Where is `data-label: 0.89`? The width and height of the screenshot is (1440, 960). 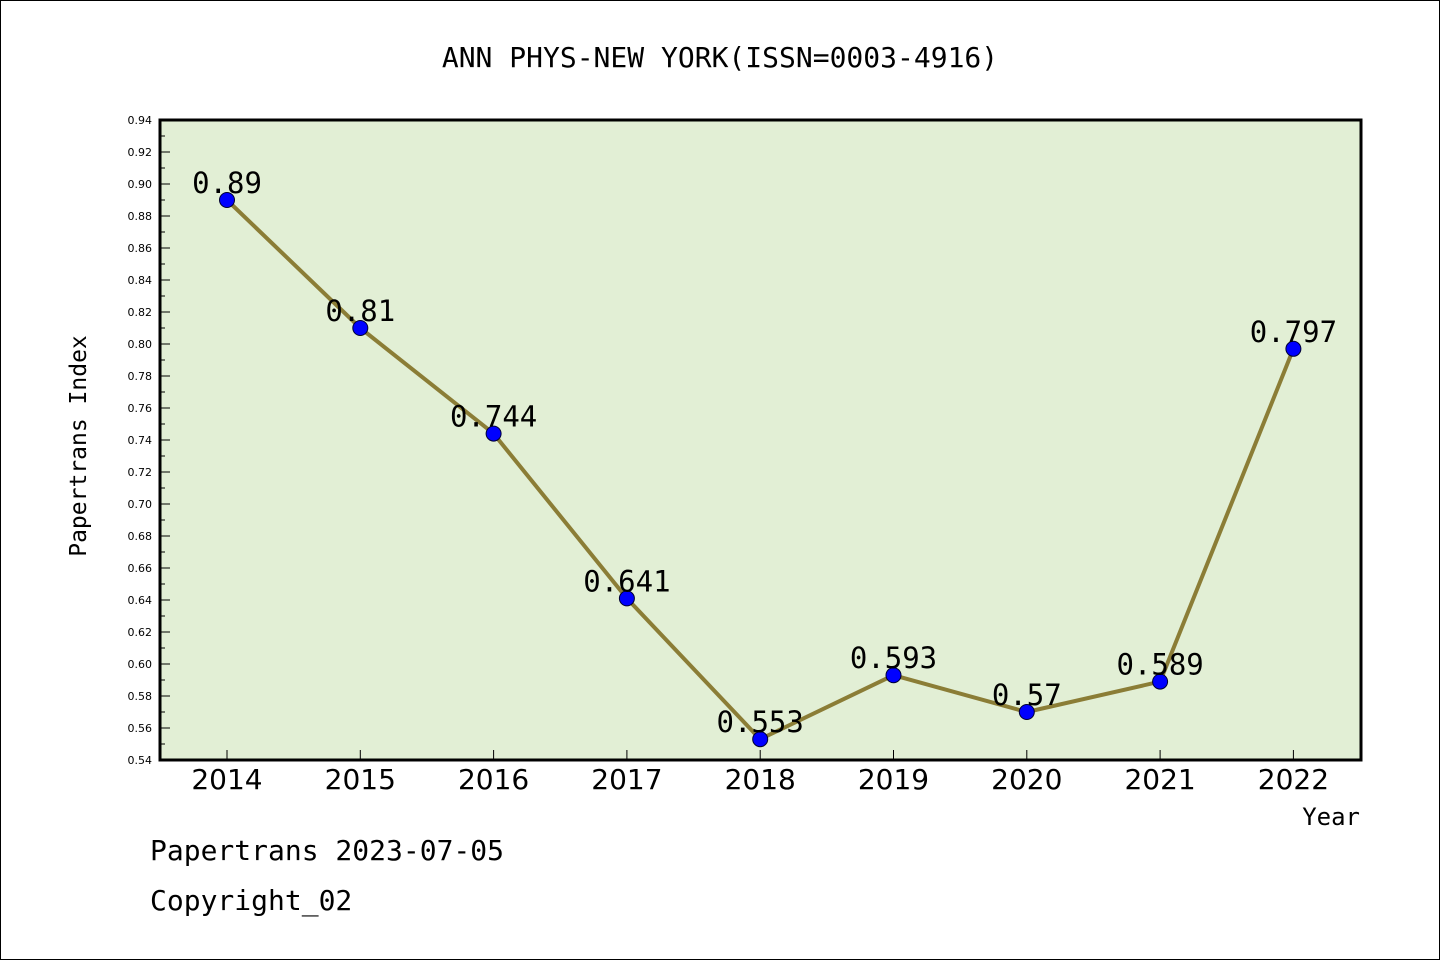
data-label: 0.89 is located at coordinates (227, 183).